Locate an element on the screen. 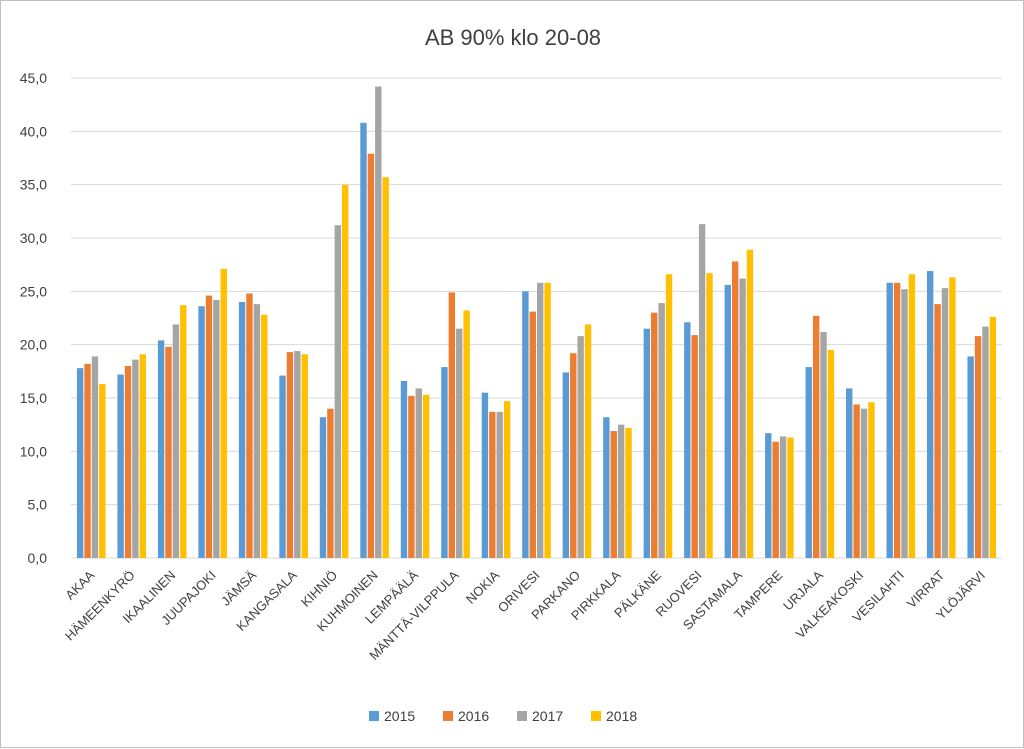  legend-label: 2016 is located at coordinates (473, 716).